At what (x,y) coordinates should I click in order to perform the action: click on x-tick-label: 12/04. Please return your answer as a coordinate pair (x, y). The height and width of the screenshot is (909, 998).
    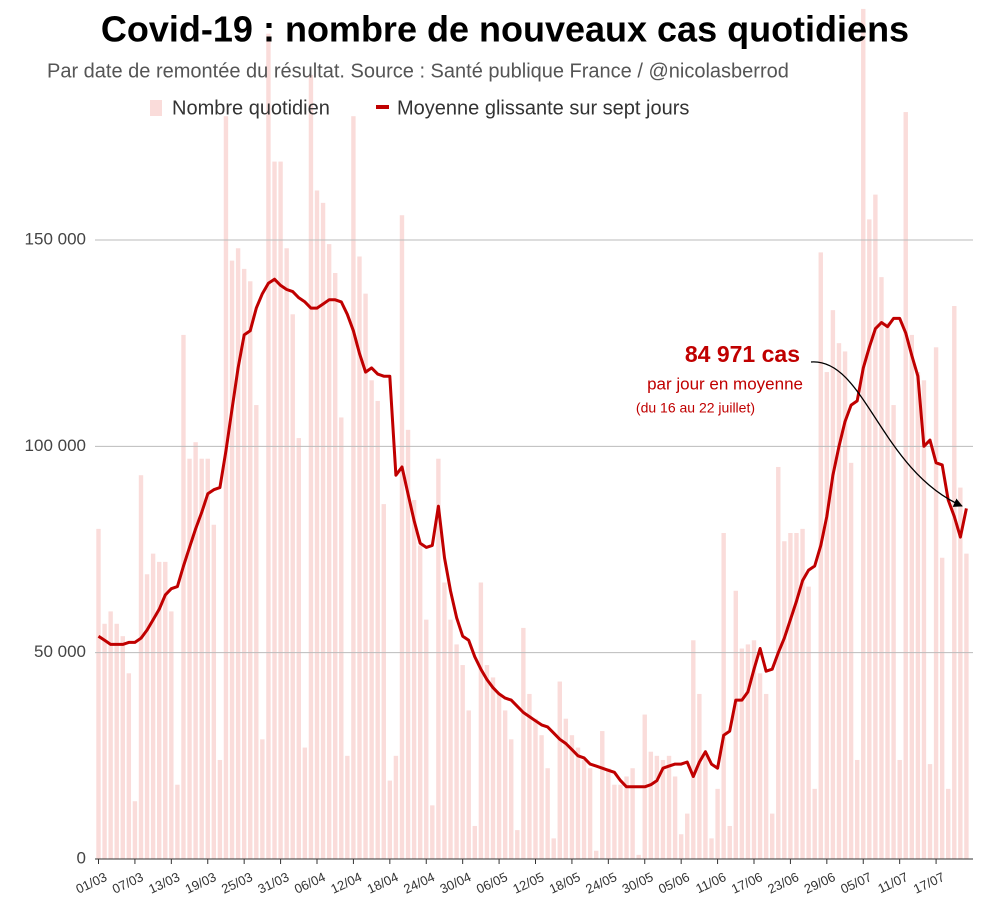
    Looking at the image, I should click on (346, 882).